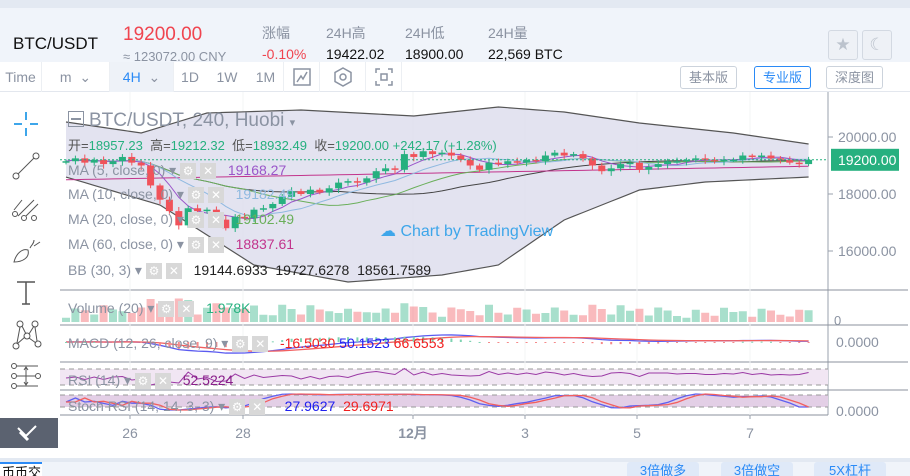 The image size is (910, 476). Describe the element at coordinates (850, 469) in the screenshot. I see `leverage-5x-button: 5X杠杆` at that location.